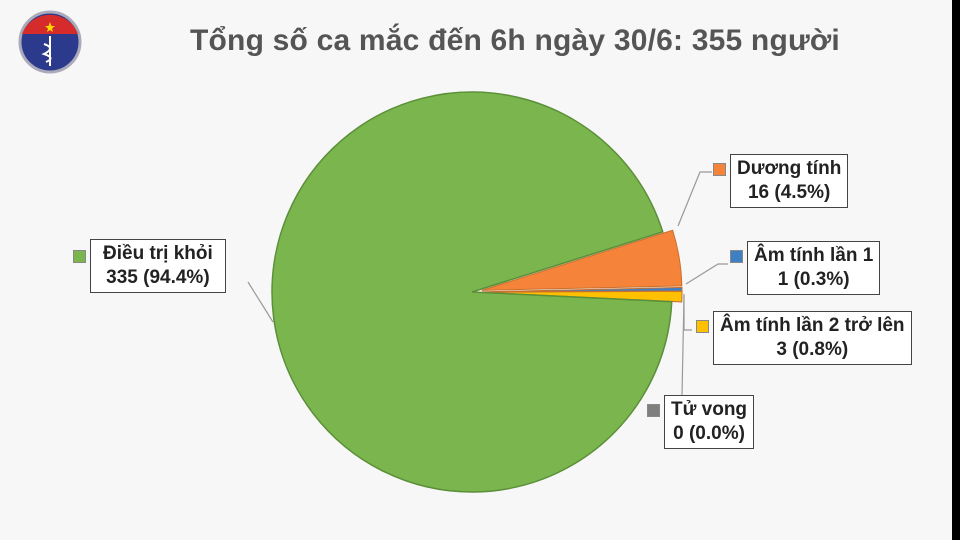 This screenshot has width=960, height=540. Describe the element at coordinates (50, 42) in the screenshot. I see `ministry-of-health-logo` at that location.